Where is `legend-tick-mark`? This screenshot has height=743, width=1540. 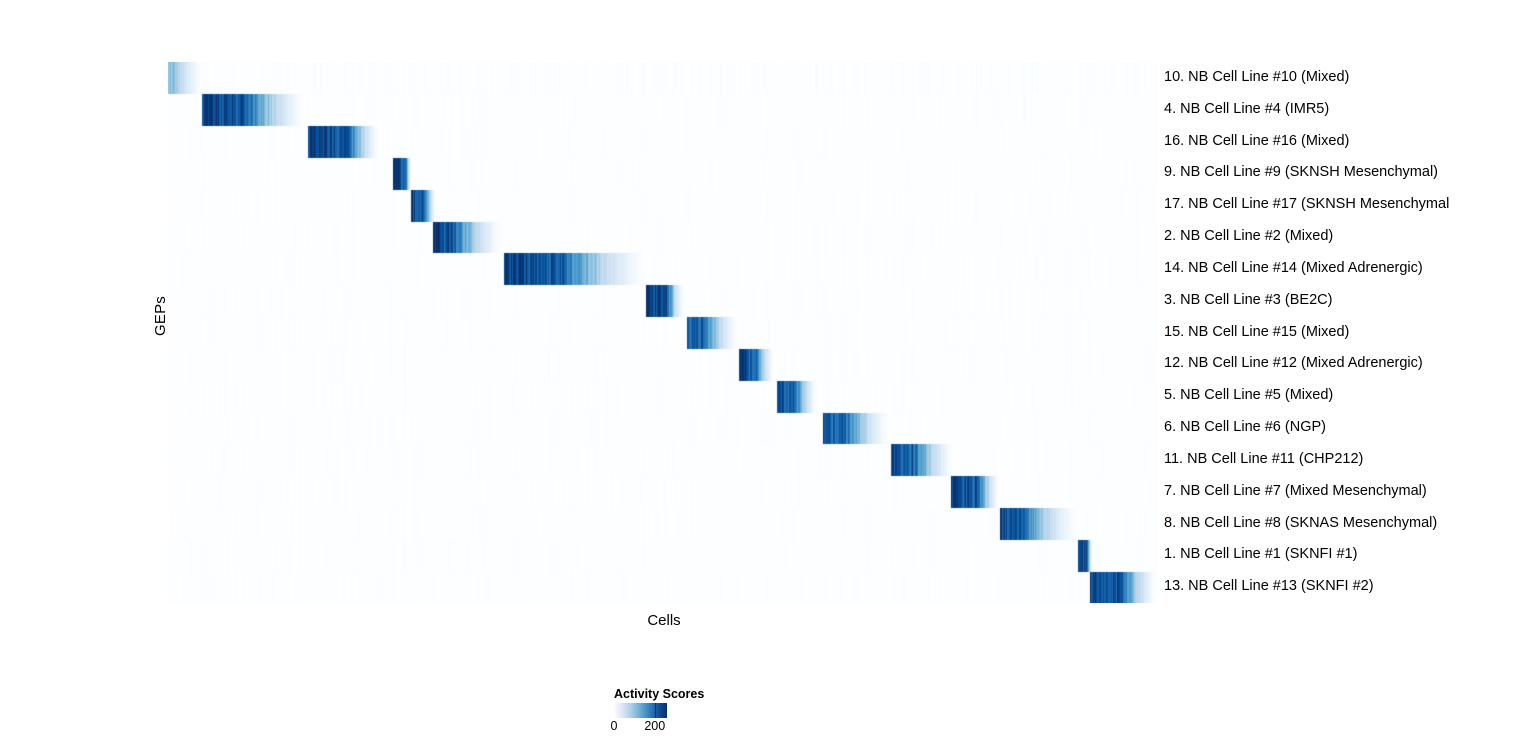 legend-tick-mark is located at coordinates (655, 710).